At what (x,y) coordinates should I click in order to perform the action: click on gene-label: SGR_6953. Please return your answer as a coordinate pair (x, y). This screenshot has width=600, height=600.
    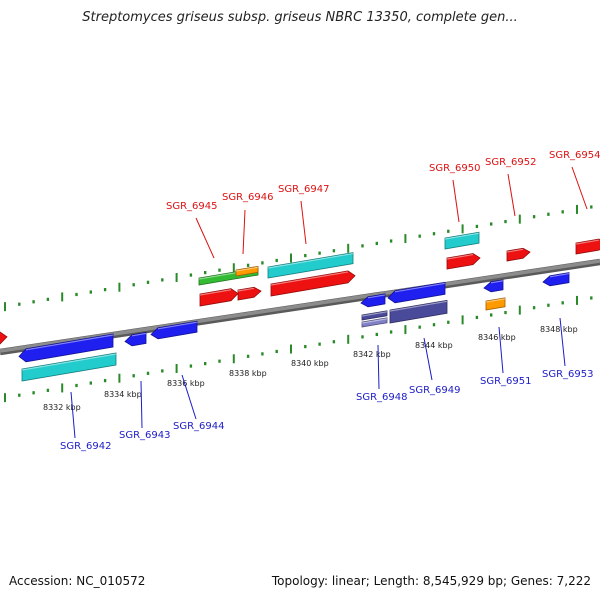
    Looking at the image, I should click on (568, 374).